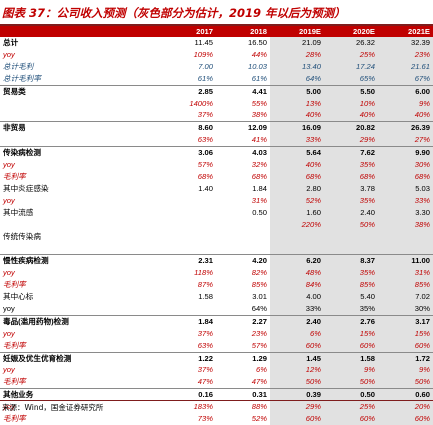  Describe the element at coordinates (205, 285) in the screenshot. I see `value-cell: 87%` at that location.